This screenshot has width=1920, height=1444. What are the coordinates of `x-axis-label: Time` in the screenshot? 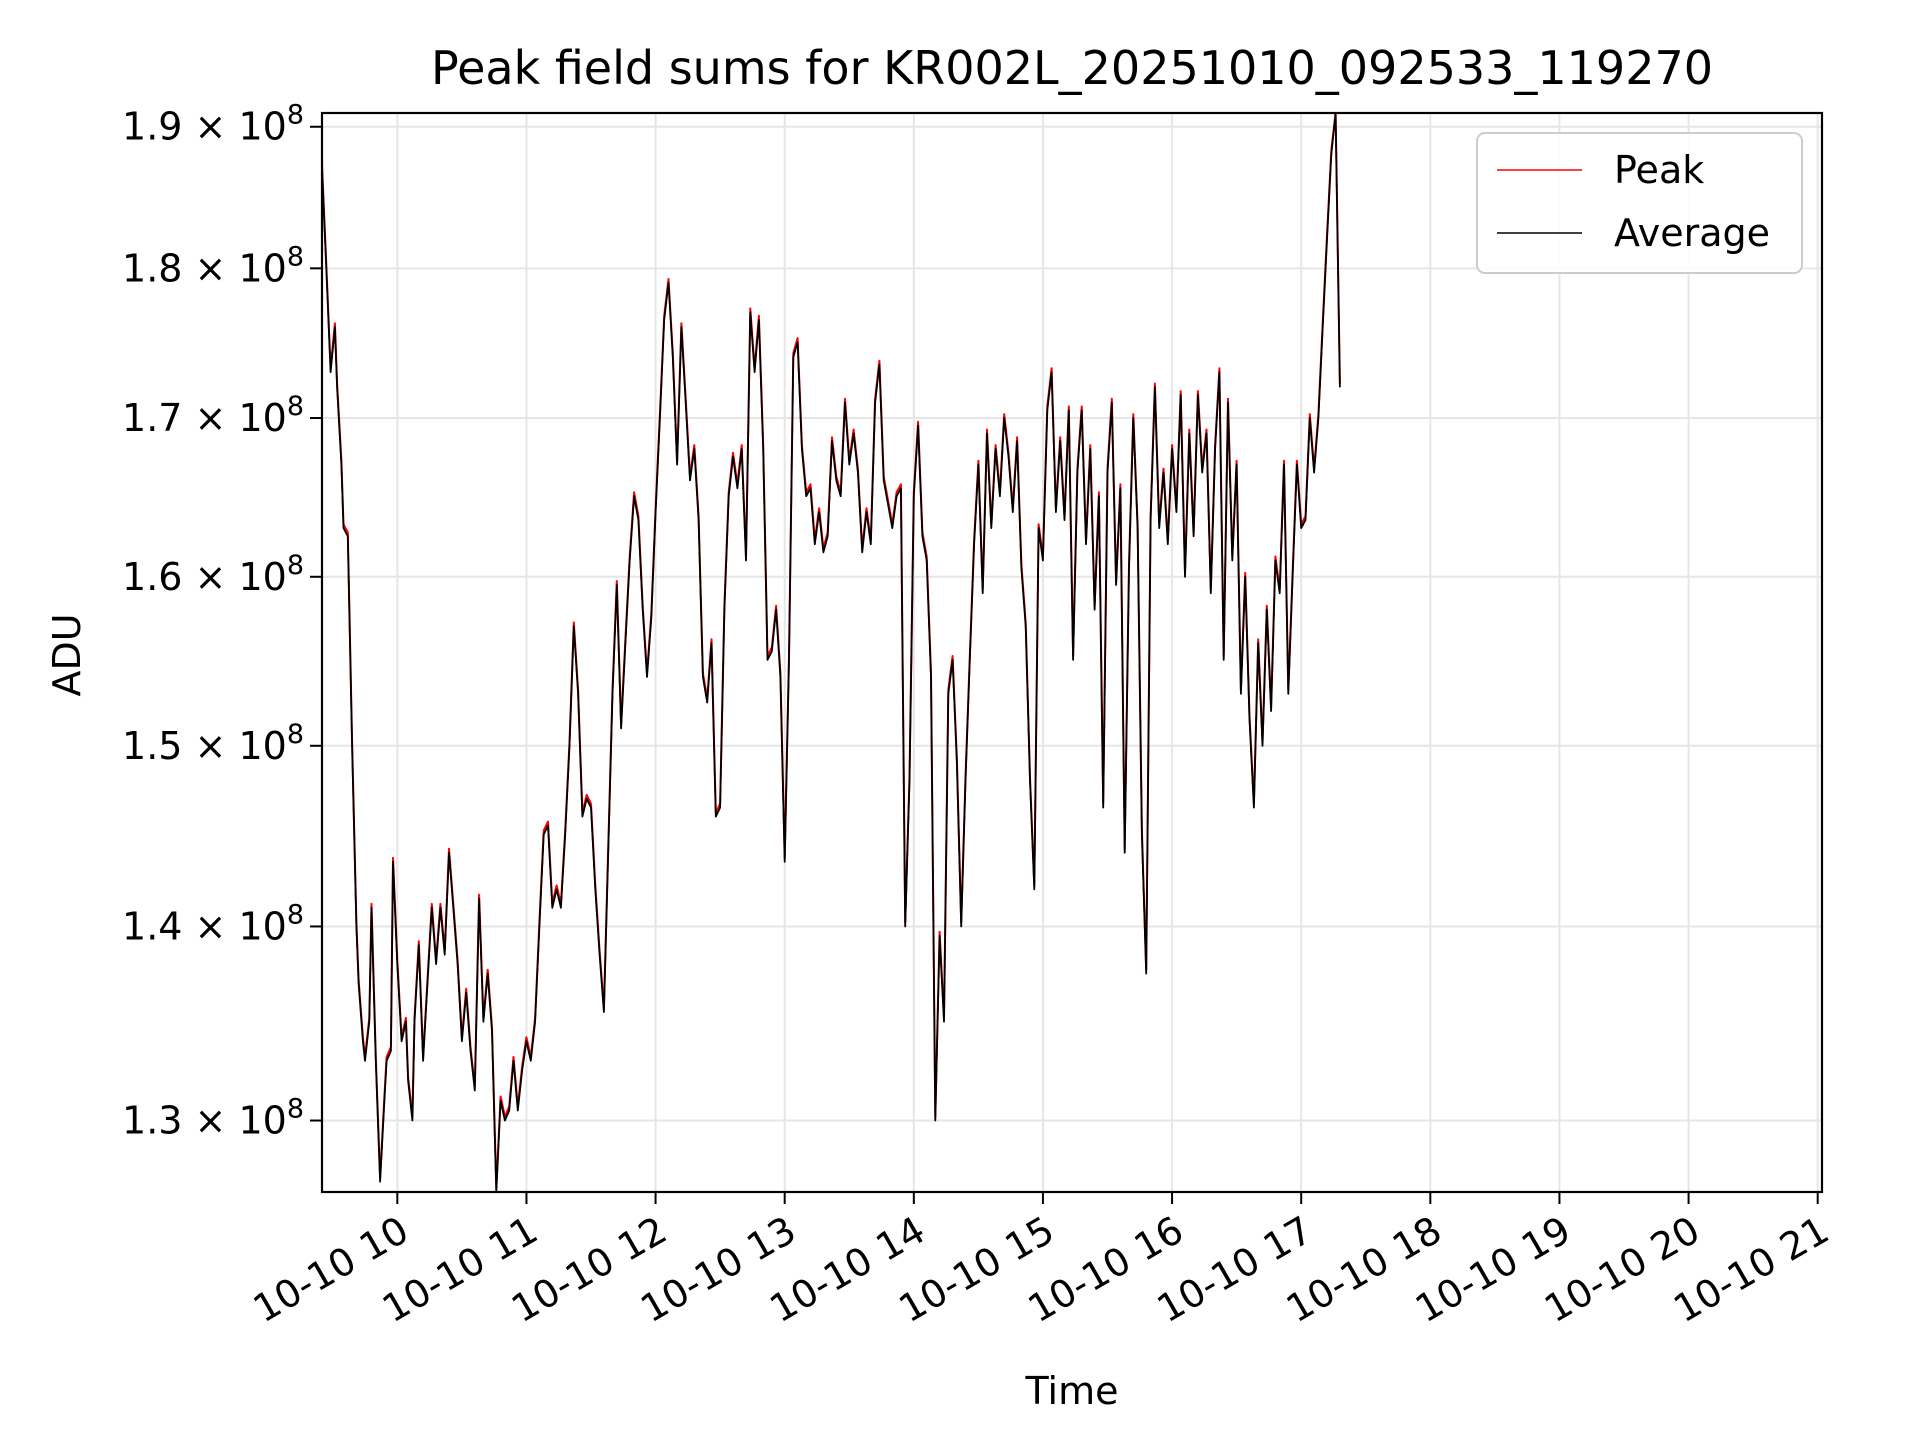 It's located at (1072, 1391).